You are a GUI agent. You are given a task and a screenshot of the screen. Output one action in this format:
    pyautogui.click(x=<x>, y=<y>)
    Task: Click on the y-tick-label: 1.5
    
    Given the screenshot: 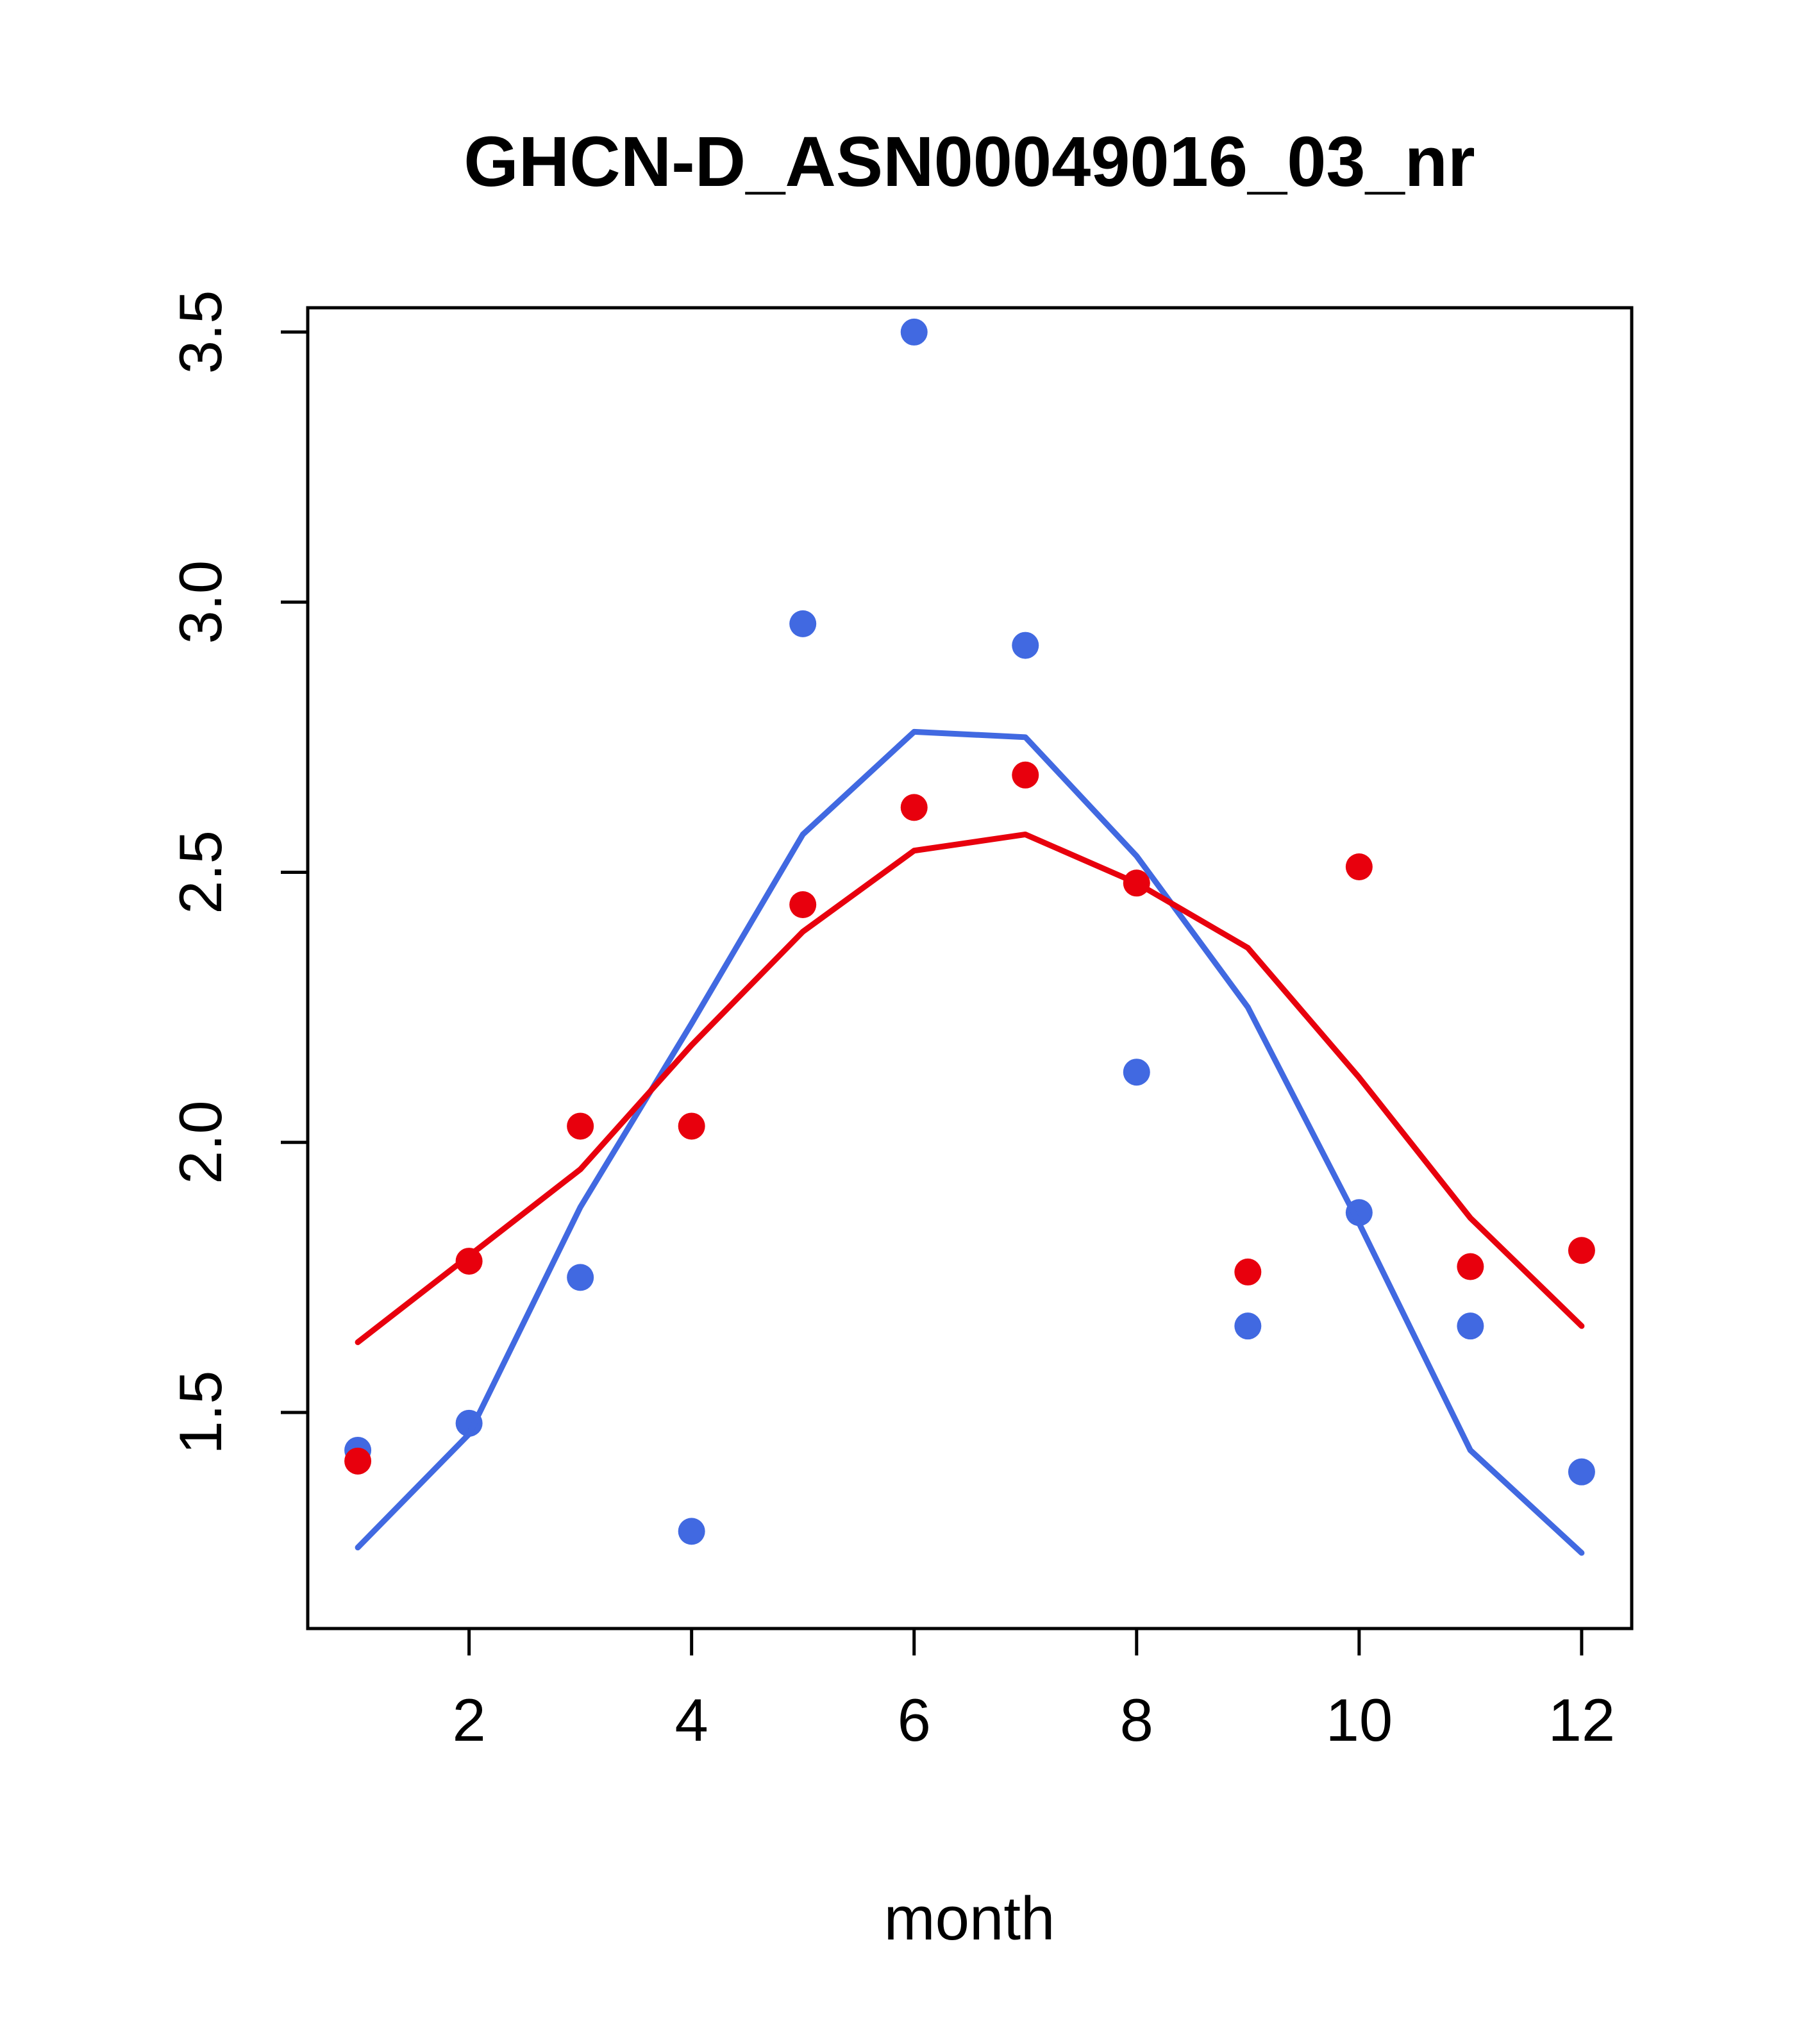 What is the action you would take?
    pyautogui.click(x=201, y=1413)
    